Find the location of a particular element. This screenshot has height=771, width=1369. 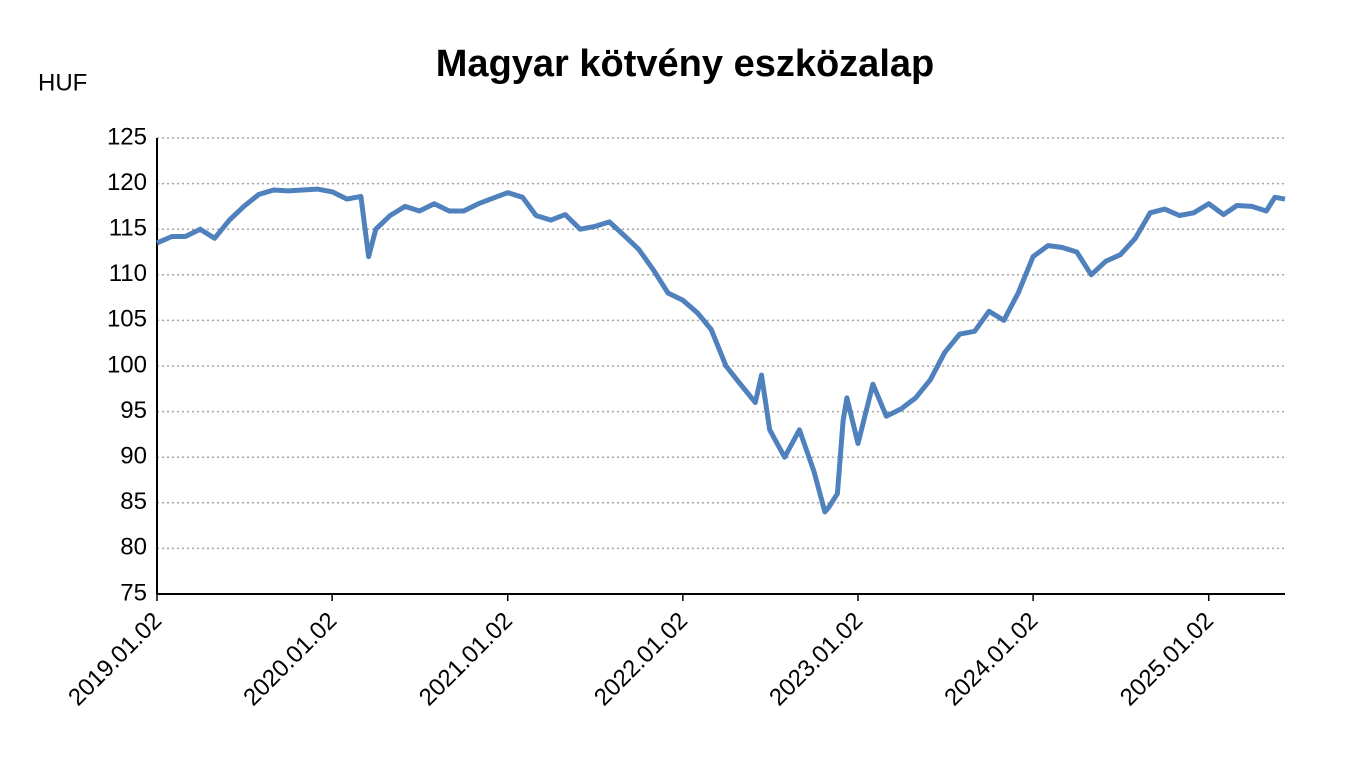

y-tick-label: 115 is located at coordinates (128, 228).